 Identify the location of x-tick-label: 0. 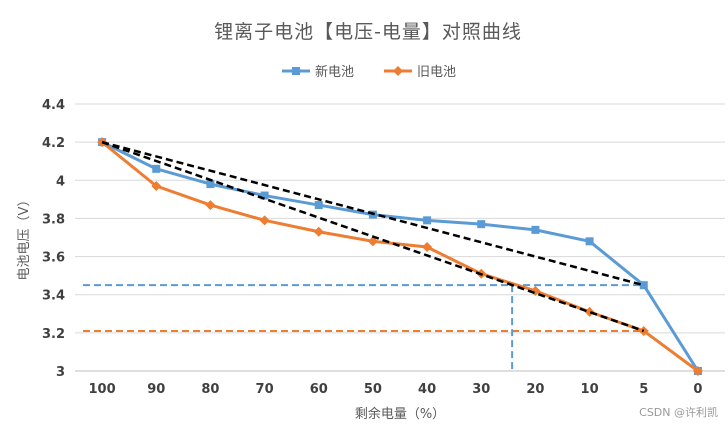
(697, 389).